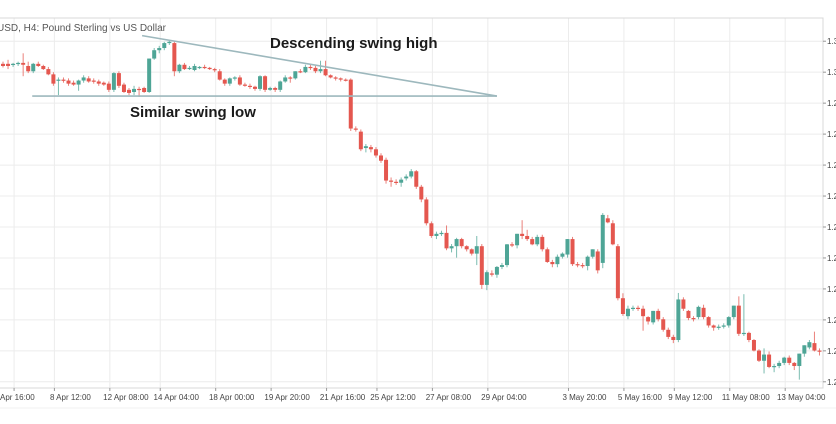 The width and height of the screenshot is (836, 424). I want to click on x-tick-label: 13 May 04:00, so click(801, 397).